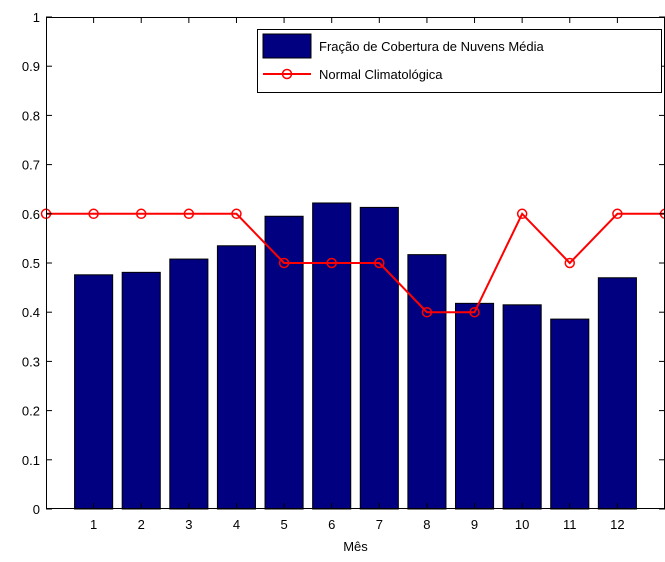 This screenshot has height=562, width=665. I want to click on y-tick-label: 0.4, so click(31, 312).